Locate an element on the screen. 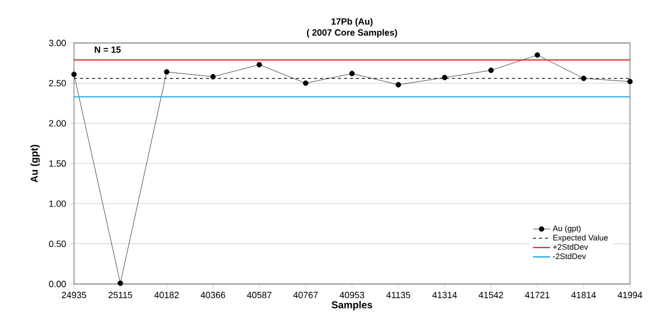  x-tick-label: 41721 is located at coordinates (537, 295).